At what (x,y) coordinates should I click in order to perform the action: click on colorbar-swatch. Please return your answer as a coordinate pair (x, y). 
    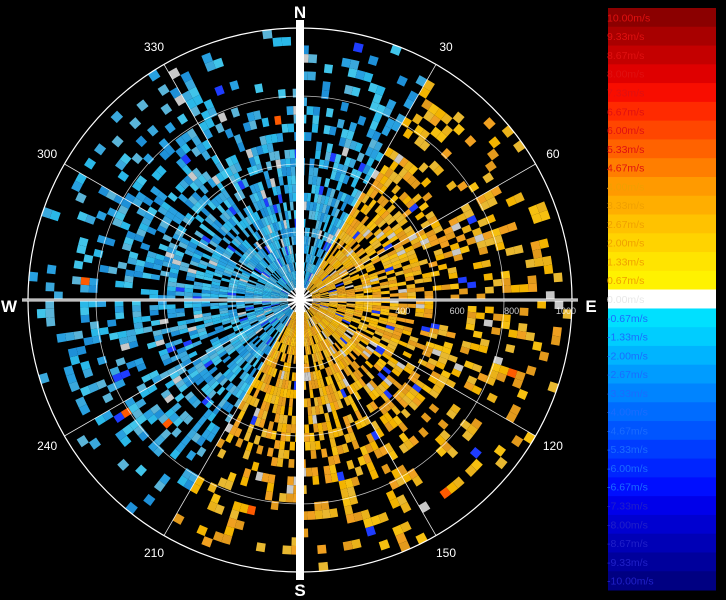
    Looking at the image, I should click on (662, 431).